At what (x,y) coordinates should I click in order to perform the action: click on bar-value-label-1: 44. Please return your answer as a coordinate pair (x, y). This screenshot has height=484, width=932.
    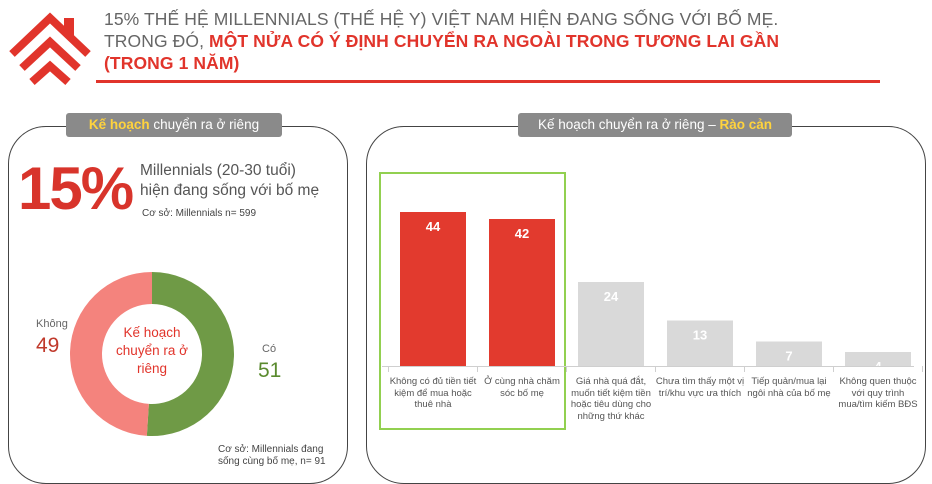
    Looking at the image, I should click on (433, 226).